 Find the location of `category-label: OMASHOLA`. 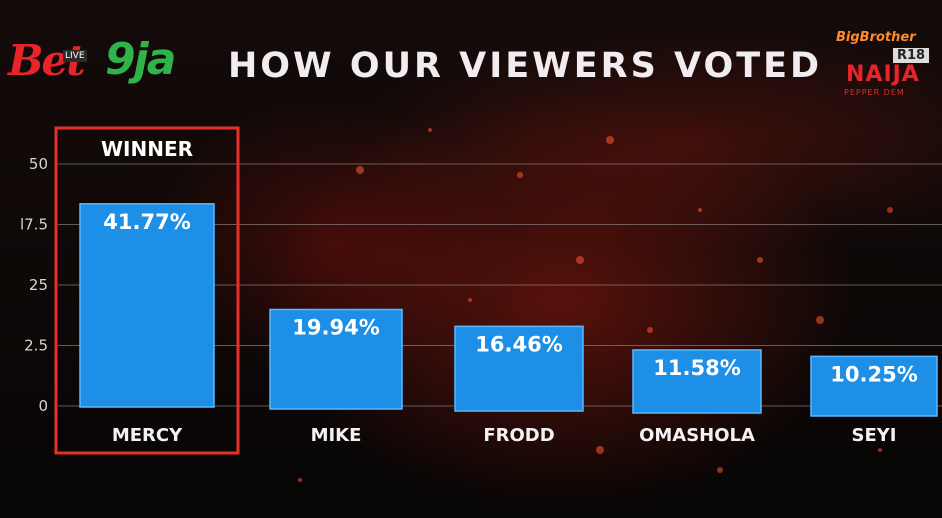

category-label: OMASHOLA is located at coordinates (697, 435).